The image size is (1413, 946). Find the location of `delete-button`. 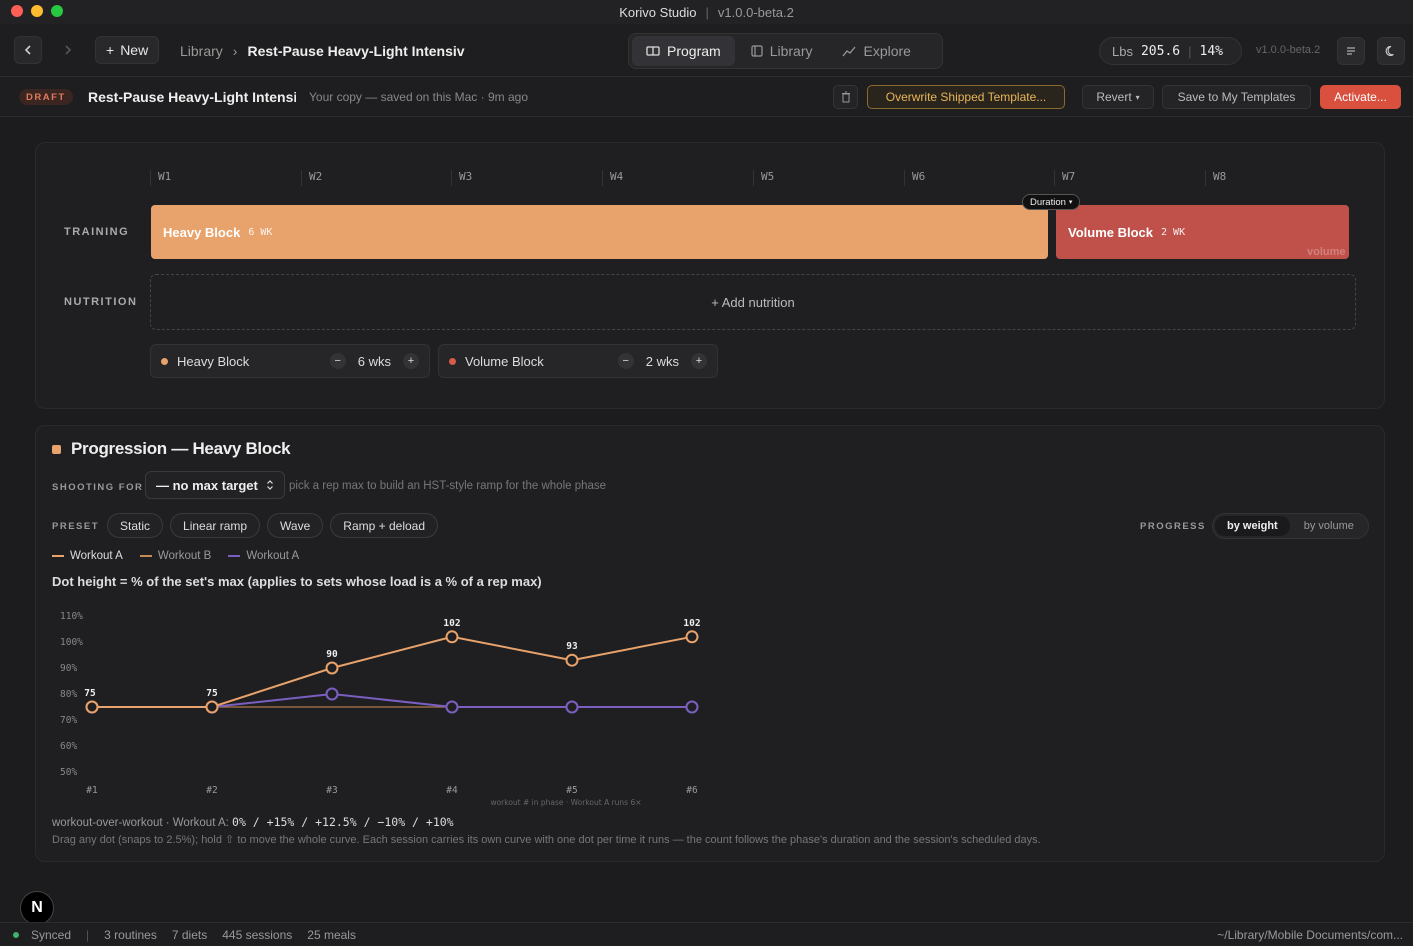

delete-button is located at coordinates (845, 97).